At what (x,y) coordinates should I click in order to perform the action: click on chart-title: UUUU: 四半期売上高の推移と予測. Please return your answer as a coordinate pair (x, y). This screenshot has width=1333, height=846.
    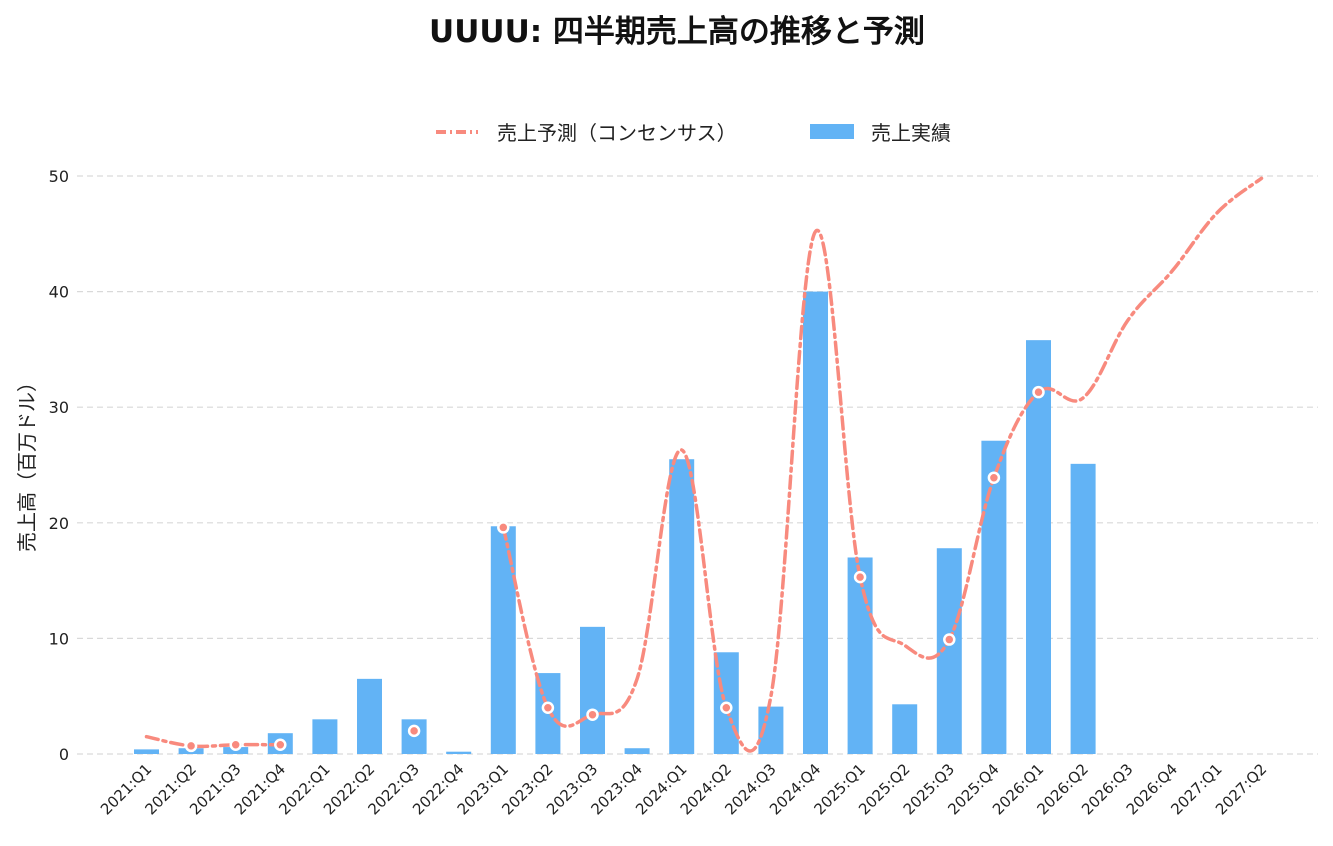
    Looking at the image, I should click on (677, 32).